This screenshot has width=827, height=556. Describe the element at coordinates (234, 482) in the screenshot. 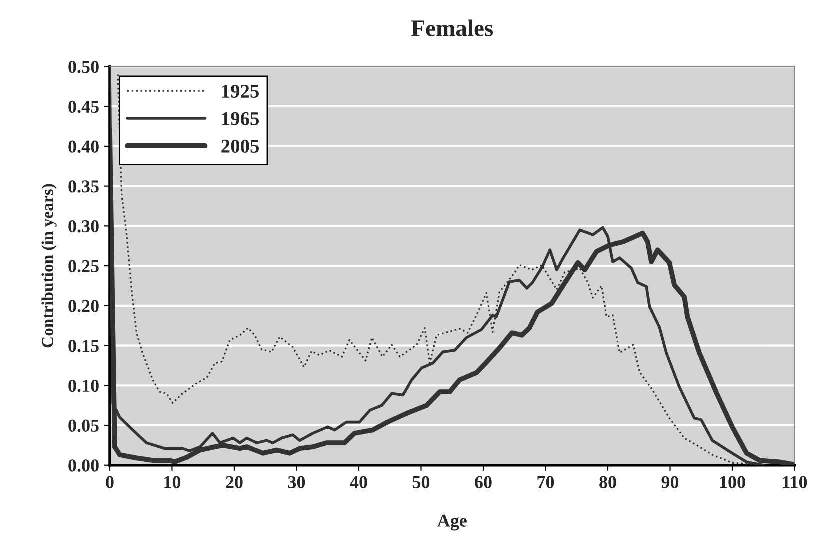

I see `x-tick-label: 20` at that location.